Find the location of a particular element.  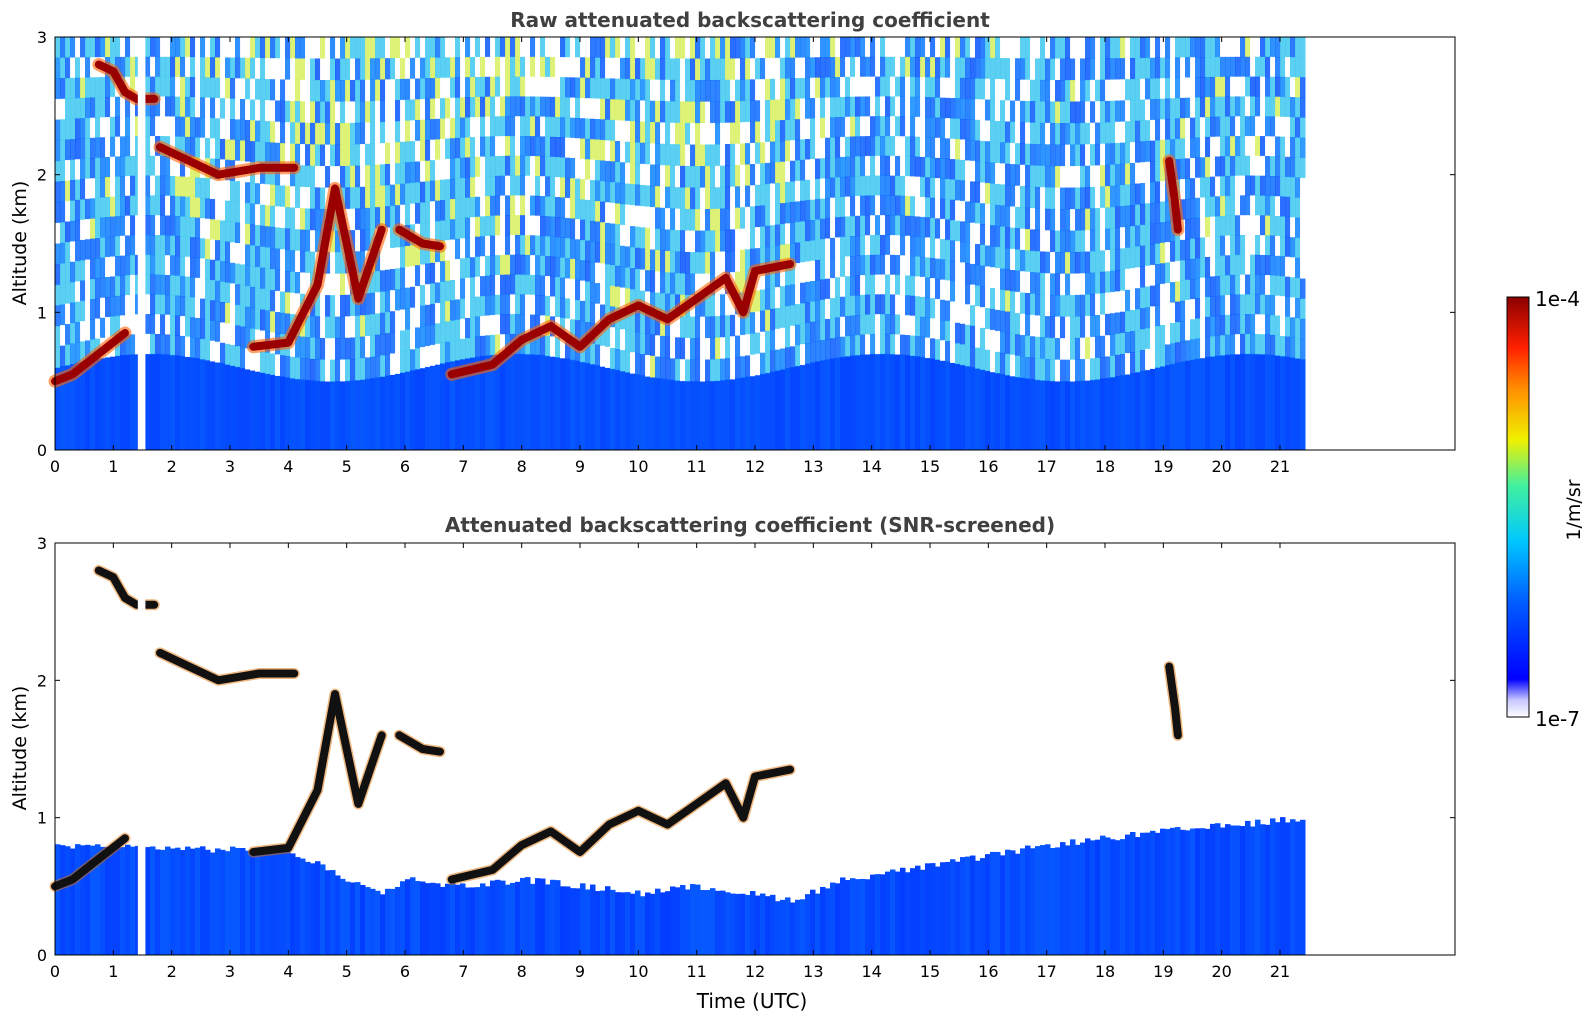

y-tick-label: 1 is located at coordinates (42, 818).